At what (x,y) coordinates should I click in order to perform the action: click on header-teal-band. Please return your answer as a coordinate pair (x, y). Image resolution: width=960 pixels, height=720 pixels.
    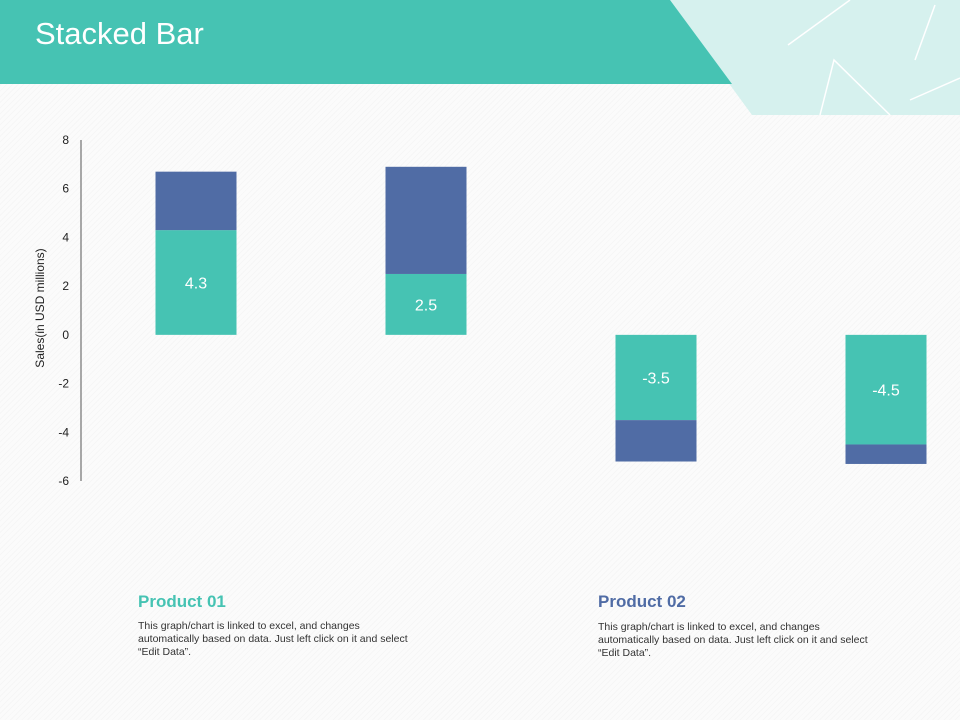
    Looking at the image, I should click on (366, 42).